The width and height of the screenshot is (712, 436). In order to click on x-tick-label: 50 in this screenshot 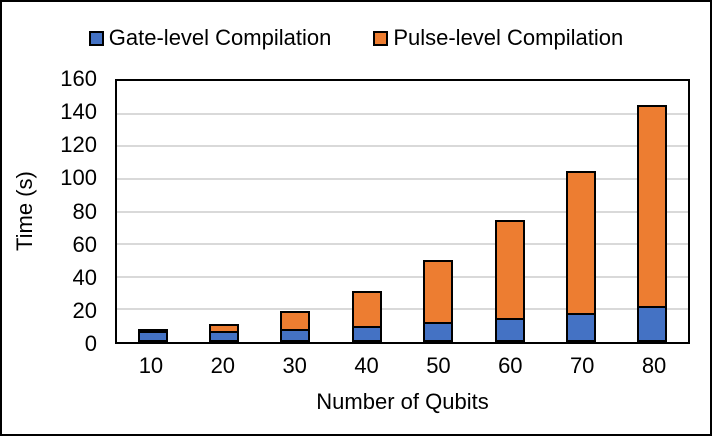, I will do `click(438, 365)`.